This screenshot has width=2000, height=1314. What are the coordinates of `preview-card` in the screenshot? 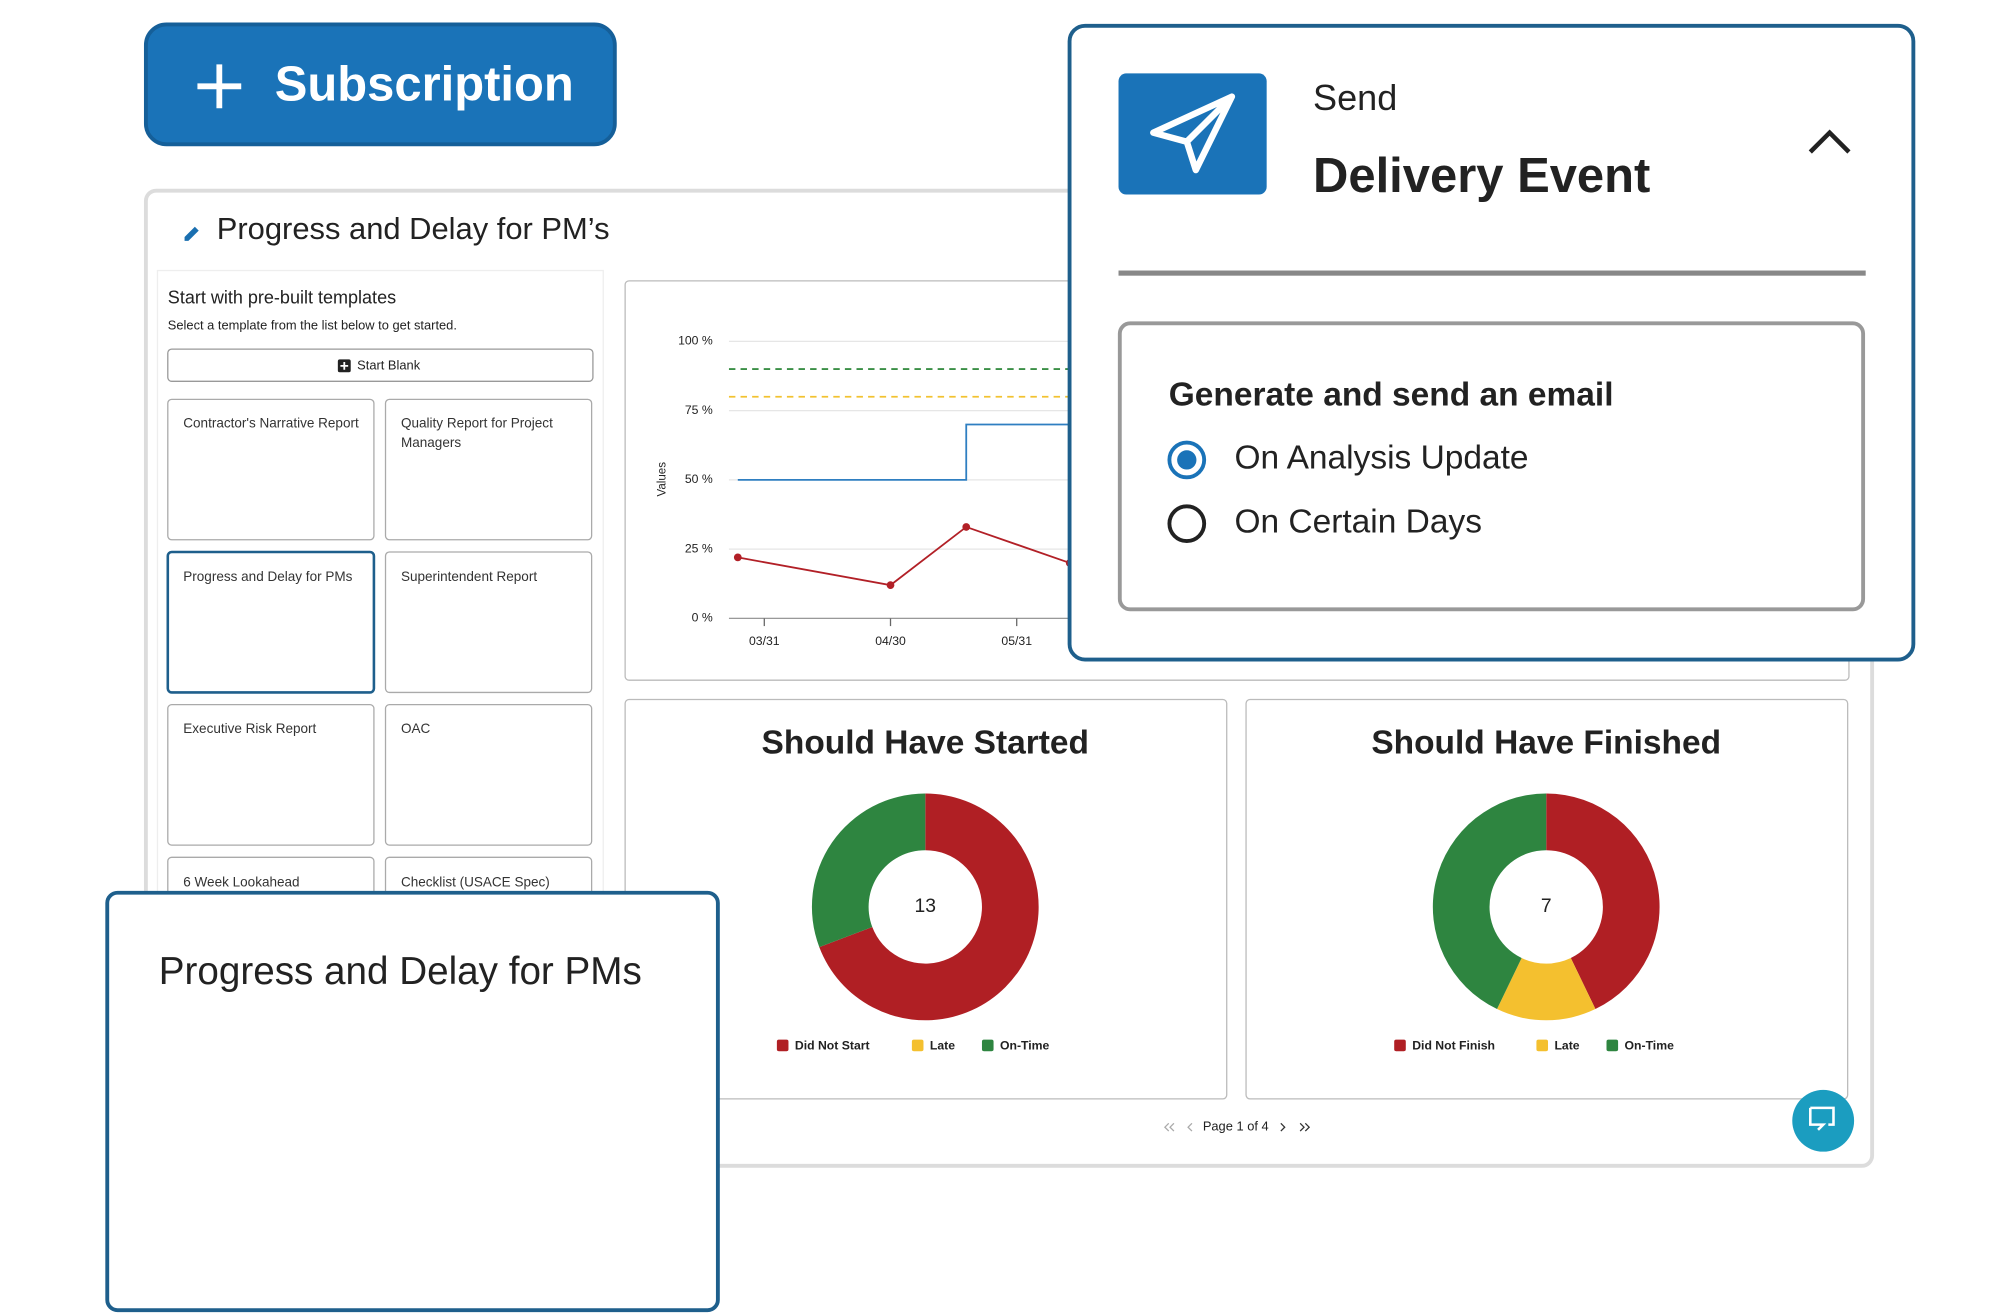 It's located at (412, 1101).